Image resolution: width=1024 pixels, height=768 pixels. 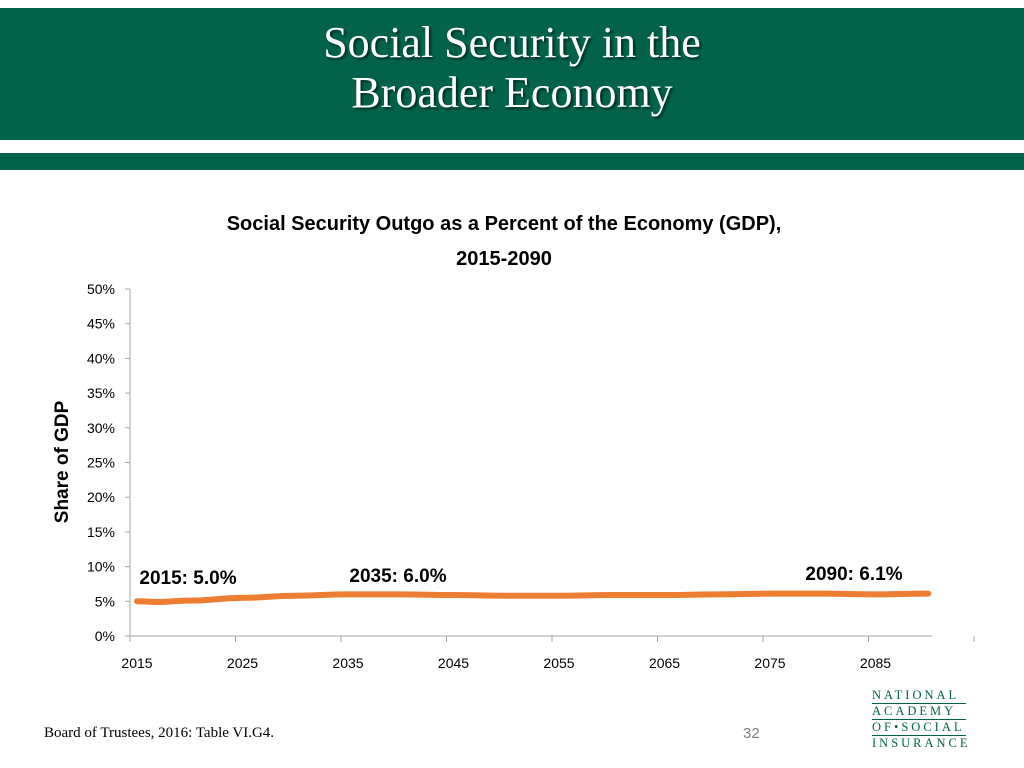 I want to click on logo-line: ACADEMY, so click(x=919, y=712).